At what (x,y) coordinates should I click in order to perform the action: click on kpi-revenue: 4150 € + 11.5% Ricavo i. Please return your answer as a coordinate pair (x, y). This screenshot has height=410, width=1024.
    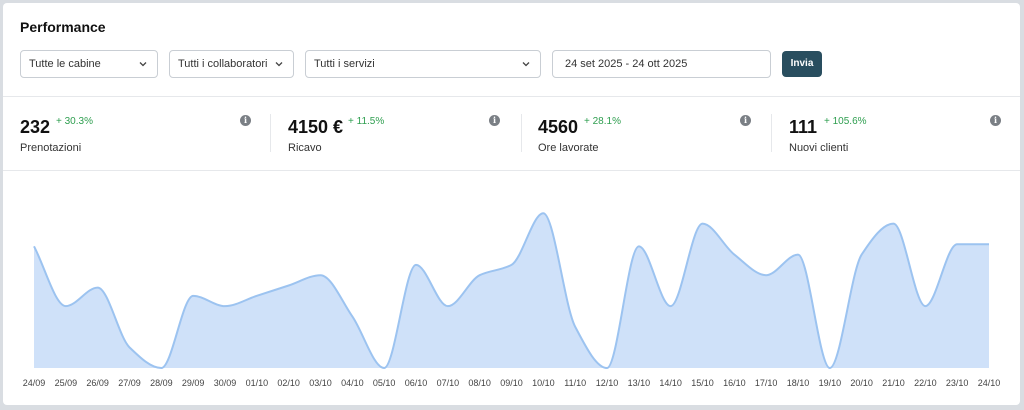
    Looking at the image, I should click on (413, 135).